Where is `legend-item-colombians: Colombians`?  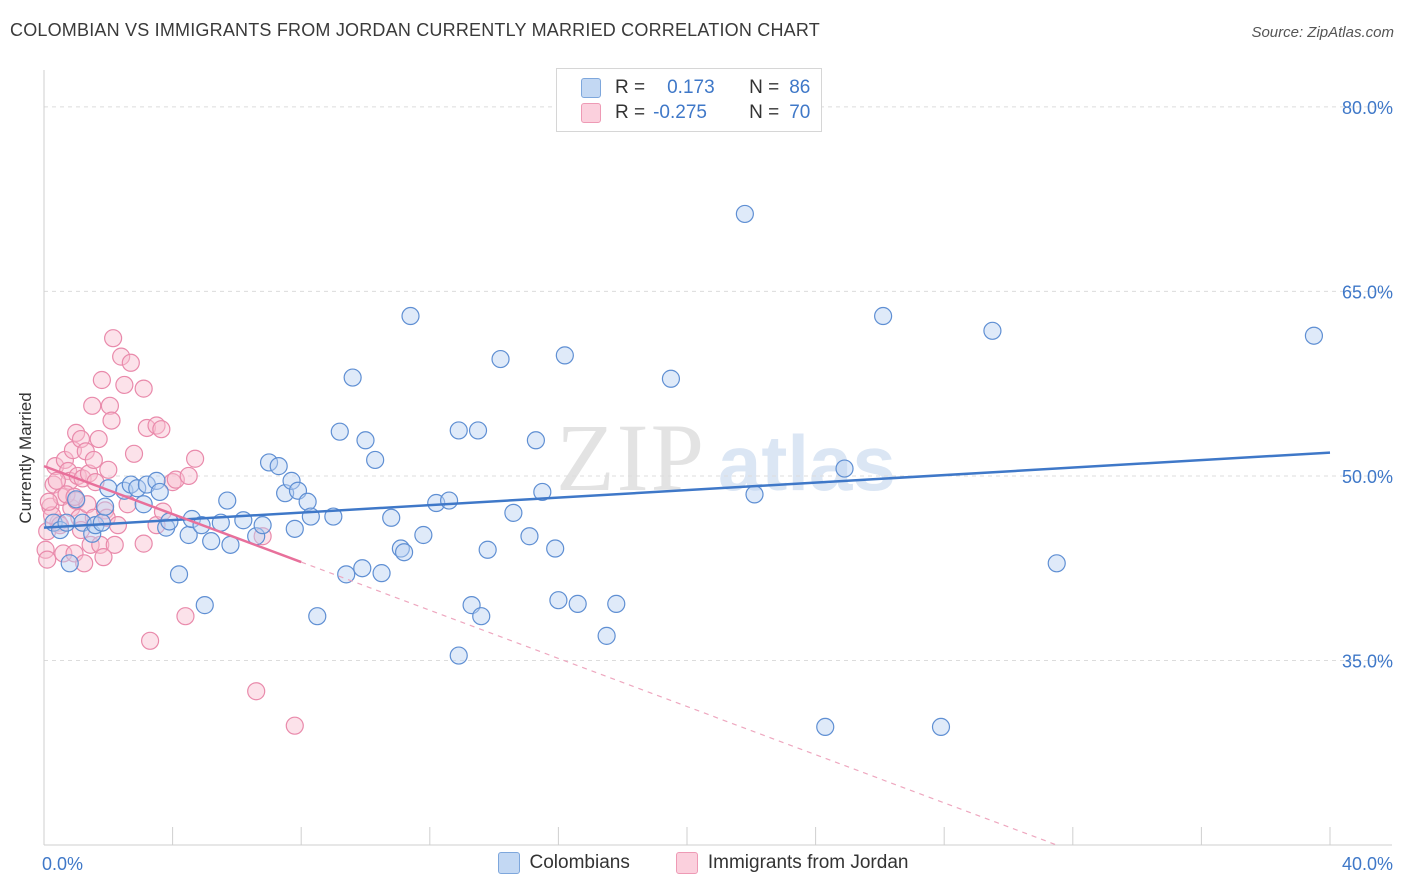 legend-item-colombians: Colombians is located at coordinates (563, 863).